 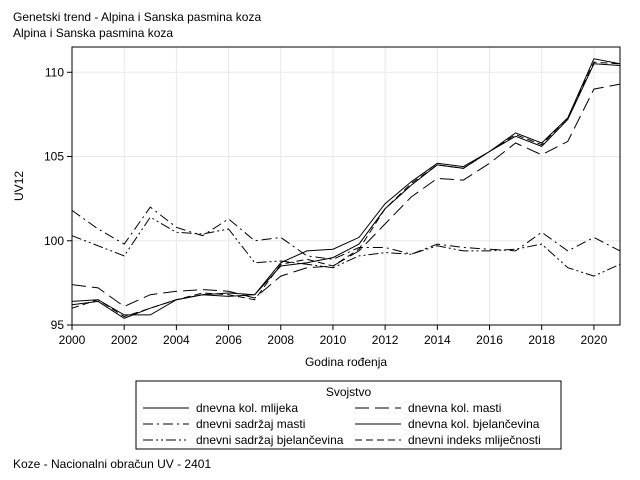 I want to click on legend-label: dnevni indeks mliječnosti, so click(x=474, y=440).